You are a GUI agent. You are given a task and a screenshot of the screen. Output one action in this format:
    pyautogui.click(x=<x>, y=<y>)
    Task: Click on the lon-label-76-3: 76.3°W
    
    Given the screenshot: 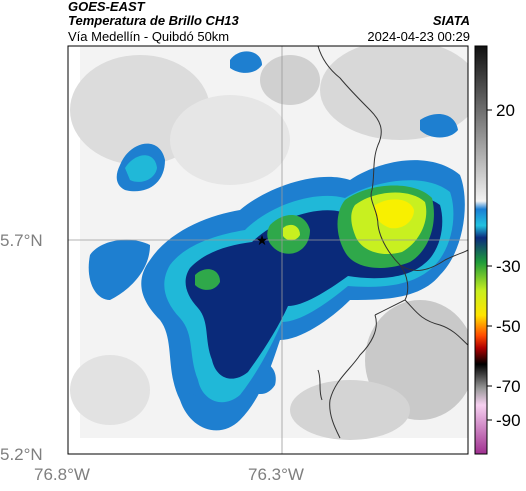 What is the action you would take?
    pyautogui.click(x=276, y=474)
    